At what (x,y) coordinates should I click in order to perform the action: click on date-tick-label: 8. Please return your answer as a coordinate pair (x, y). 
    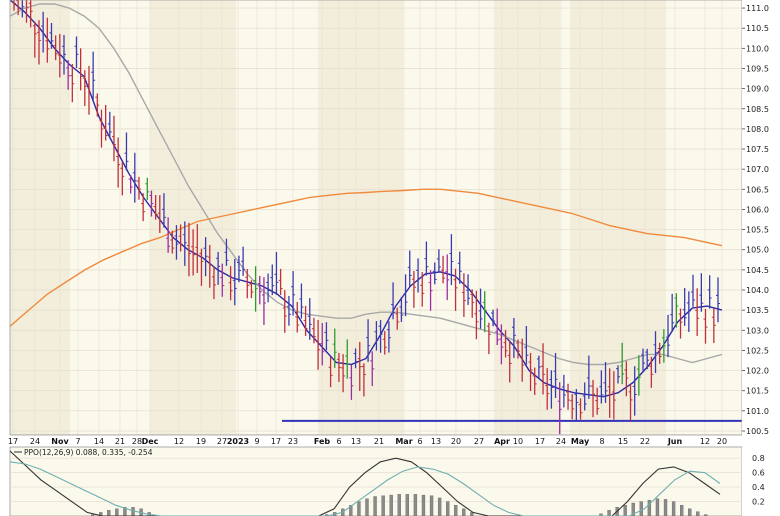
    Looking at the image, I should click on (601, 441).